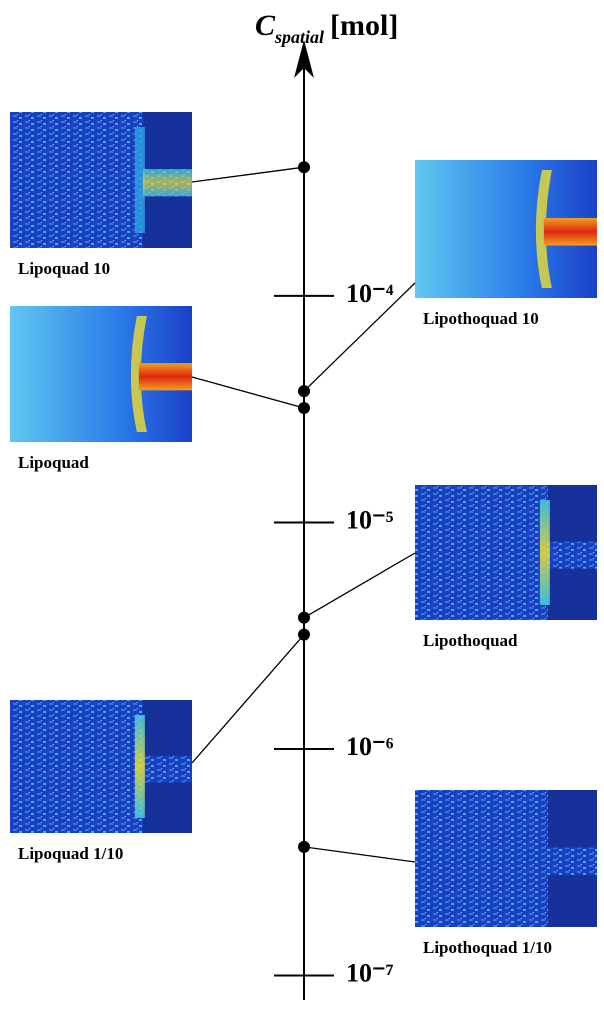 The image size is (604, 1009). What do you see at coordinates (487, 947) in the screenshot?
I see `image-label: Lipothoquad 1/10` at bounding box center [487, 947].